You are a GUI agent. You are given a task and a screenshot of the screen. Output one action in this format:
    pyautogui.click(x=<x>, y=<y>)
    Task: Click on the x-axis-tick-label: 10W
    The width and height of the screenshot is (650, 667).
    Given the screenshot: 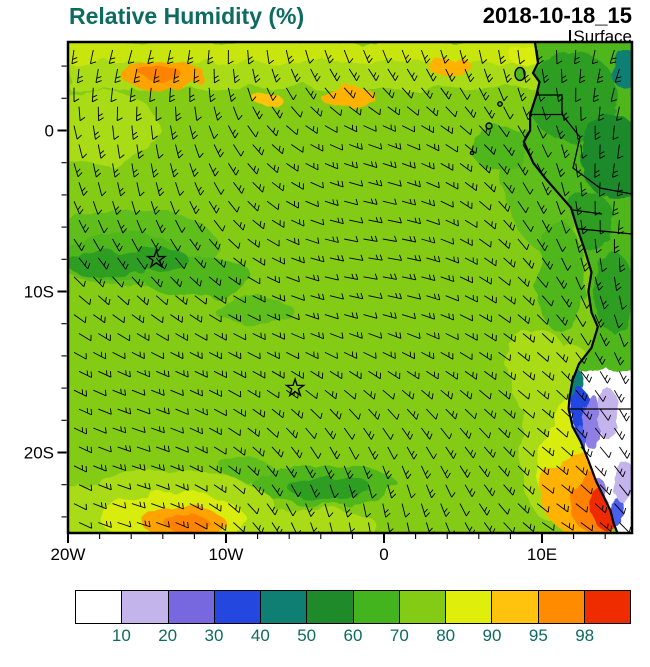 What is the action you would take?
    pyautogui.click(x=226, y=554)
    